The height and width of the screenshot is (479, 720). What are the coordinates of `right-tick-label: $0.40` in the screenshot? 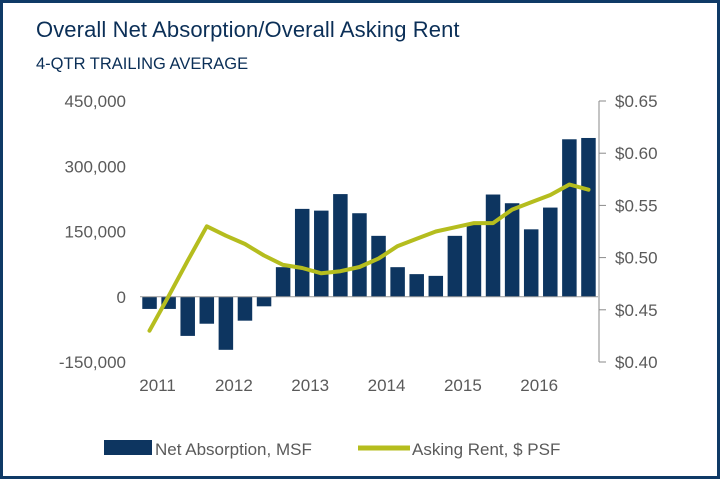 It's located at (636, 362).